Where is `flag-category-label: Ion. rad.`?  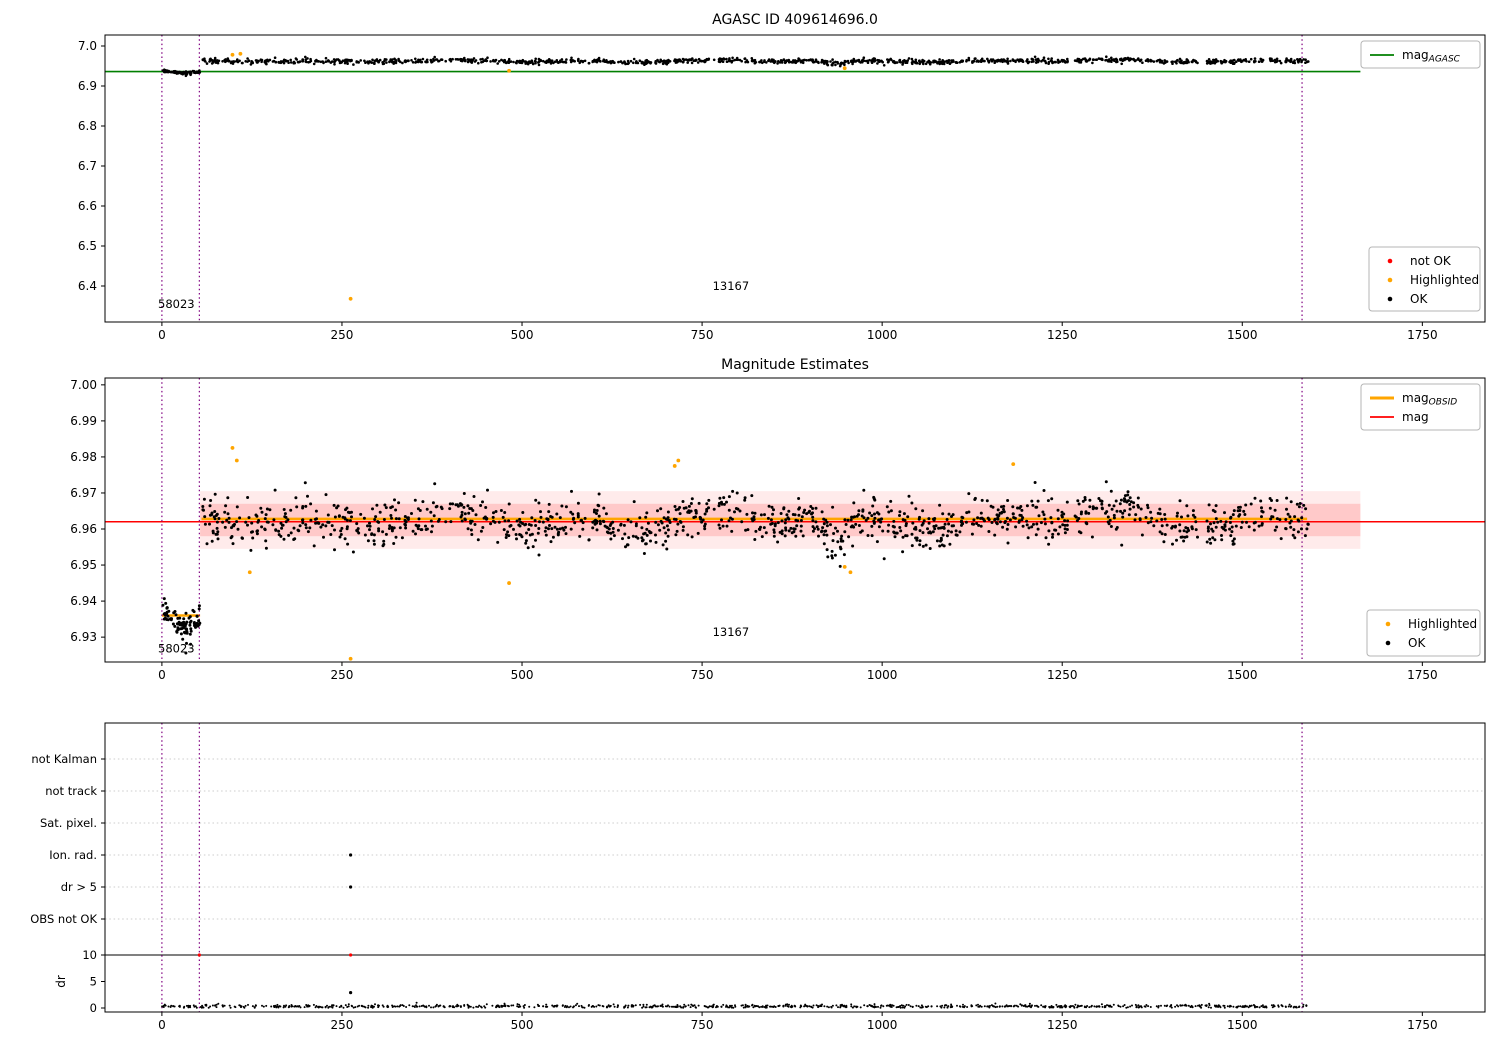 flag-category-label: Ion. rad. is located at coordinates (73, 855).